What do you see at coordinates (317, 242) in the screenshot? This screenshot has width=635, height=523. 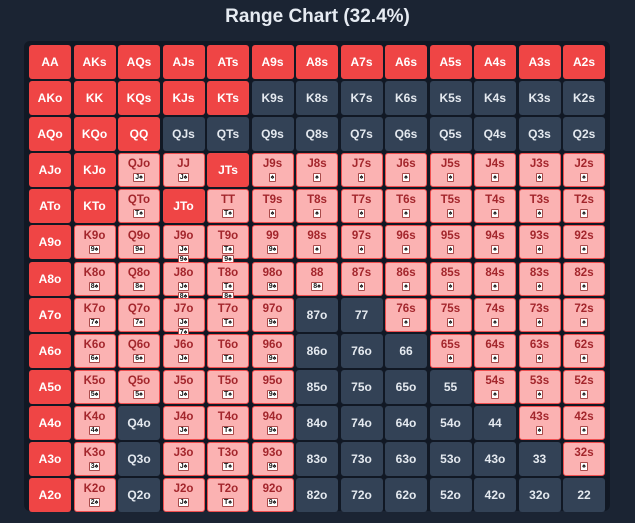 I see `hand-cell-98s: 98s ♠` at bounding box center [317, 242].